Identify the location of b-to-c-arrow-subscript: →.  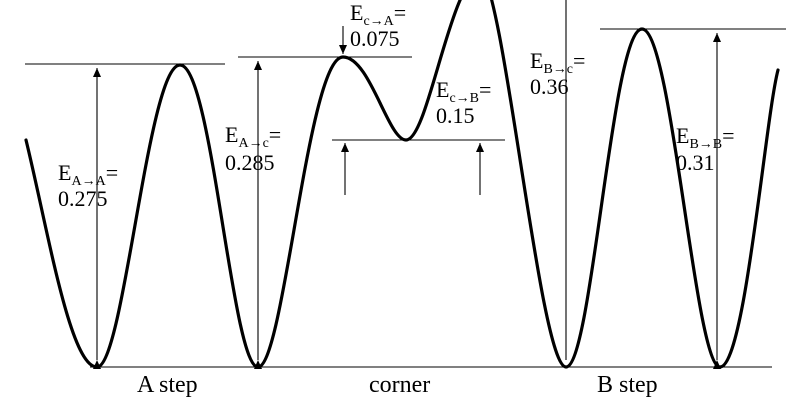
(560, 69).